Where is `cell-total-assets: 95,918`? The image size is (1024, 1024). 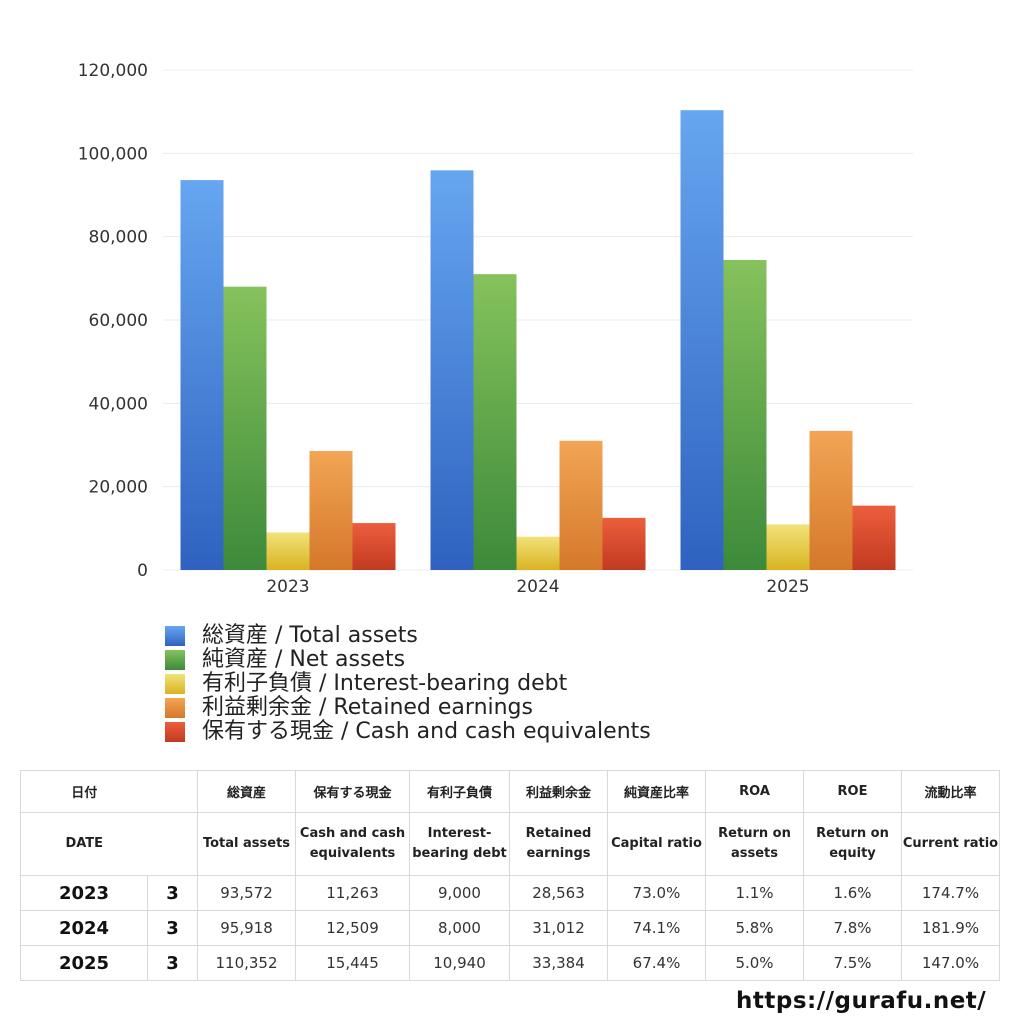 cell-total-assets: 95,918 is located at coordinates (246, 928).